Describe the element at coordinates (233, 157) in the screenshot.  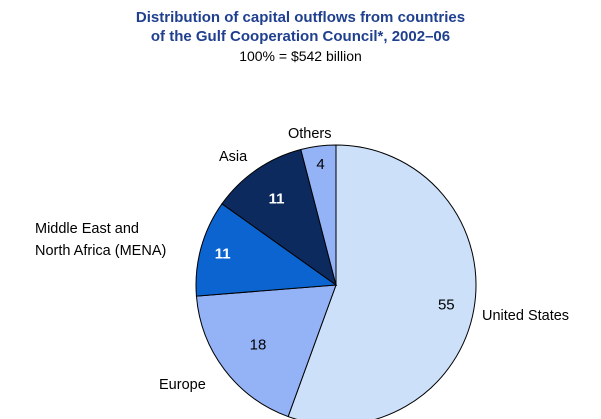
I see `slice-label-asia: Asia` at that location.